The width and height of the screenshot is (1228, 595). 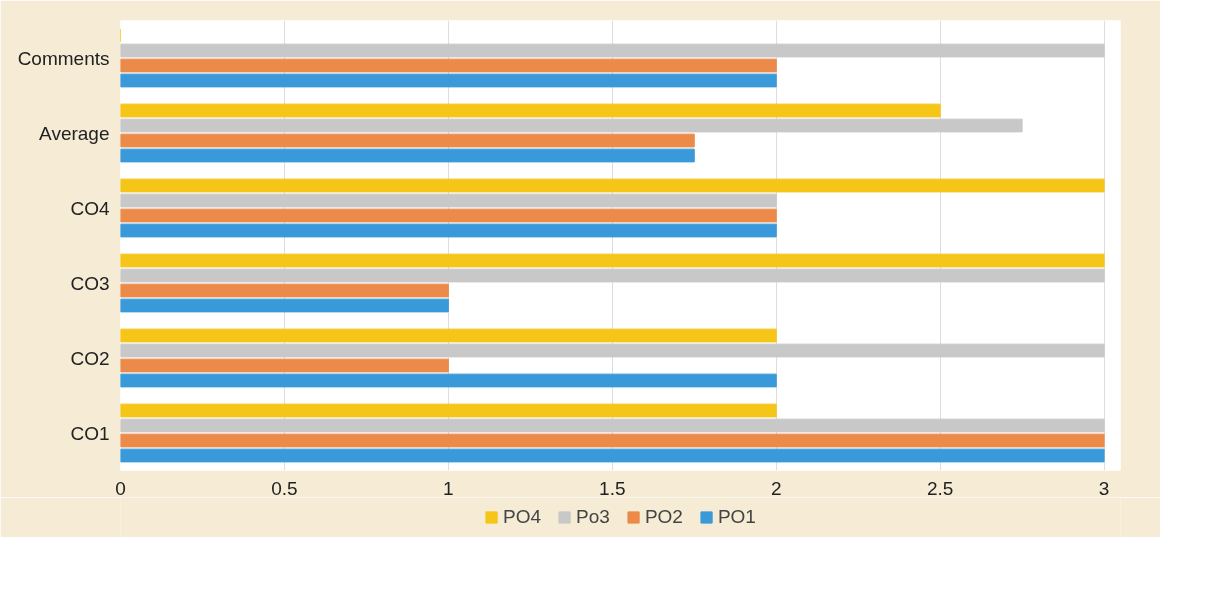 I want to click on y-tick-label: CO2, so click(x=90, y=358).